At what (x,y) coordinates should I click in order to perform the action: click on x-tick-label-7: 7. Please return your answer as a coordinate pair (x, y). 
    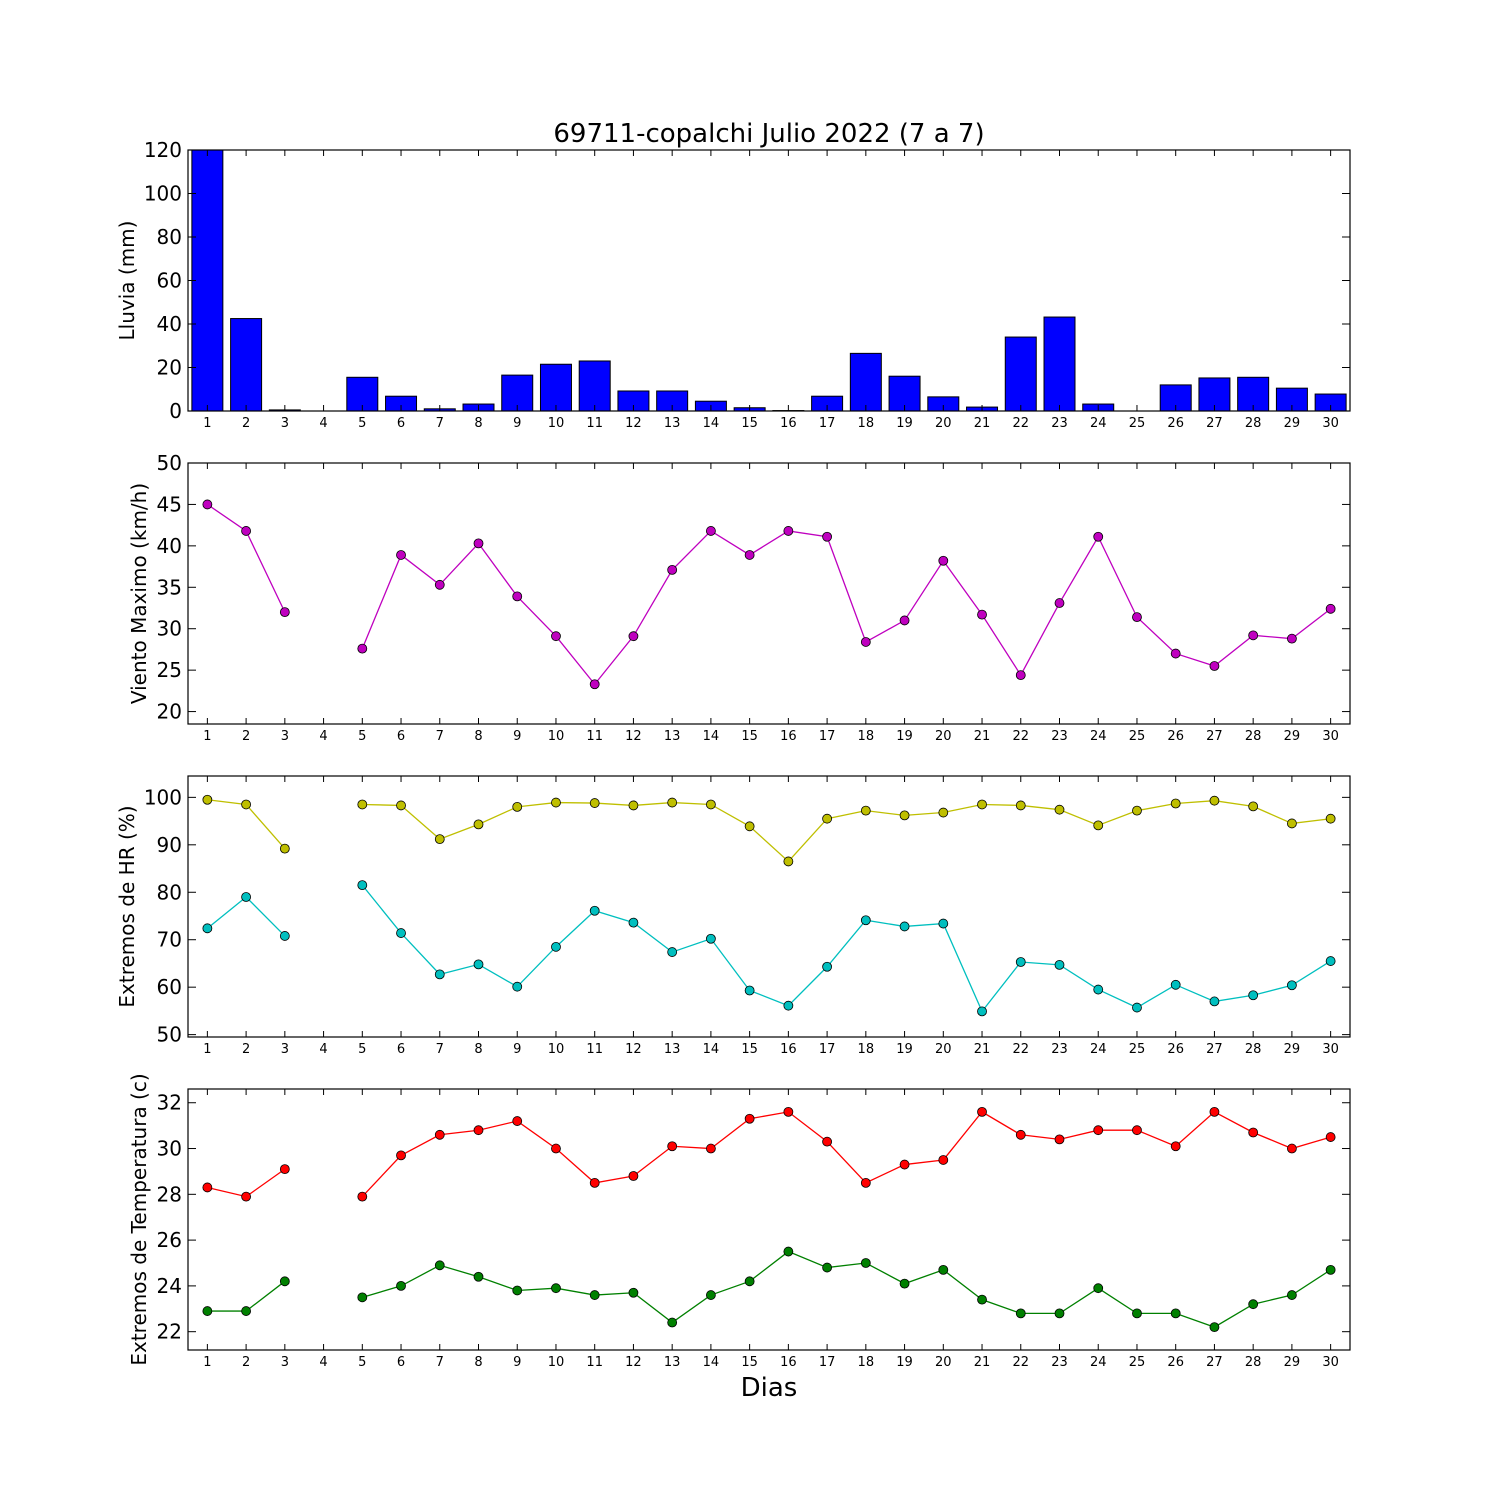
    Looking at the image, I should click on (440, 1049).